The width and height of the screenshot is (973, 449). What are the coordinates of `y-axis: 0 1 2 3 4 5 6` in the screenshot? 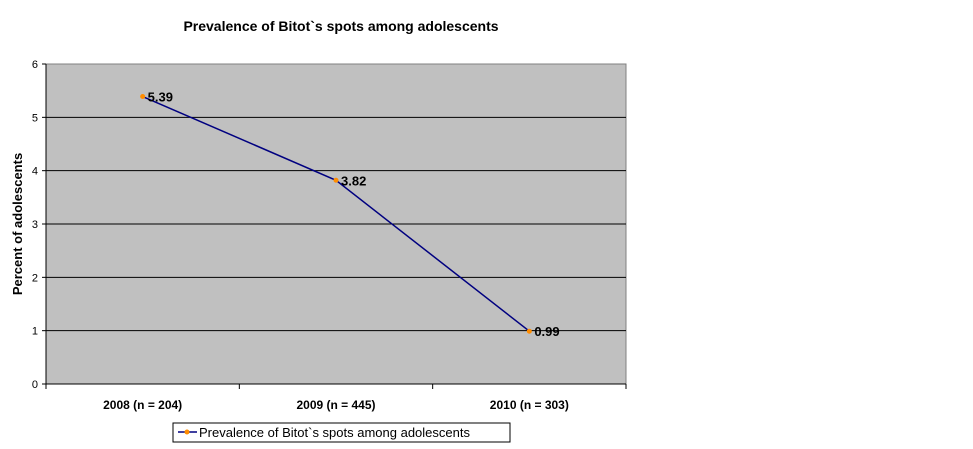 It's located at (39, 225).